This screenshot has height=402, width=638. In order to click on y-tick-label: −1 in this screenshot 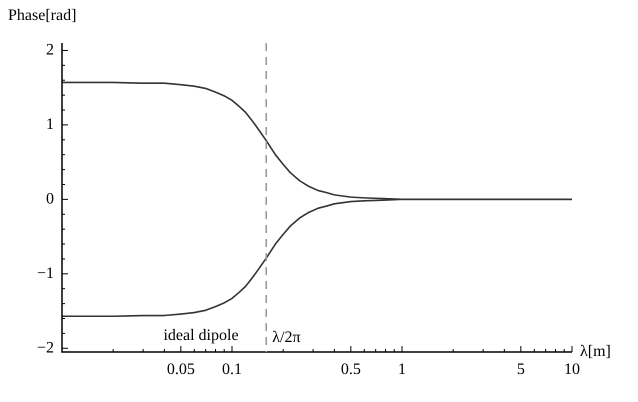, I will do `click(45, 273)`.